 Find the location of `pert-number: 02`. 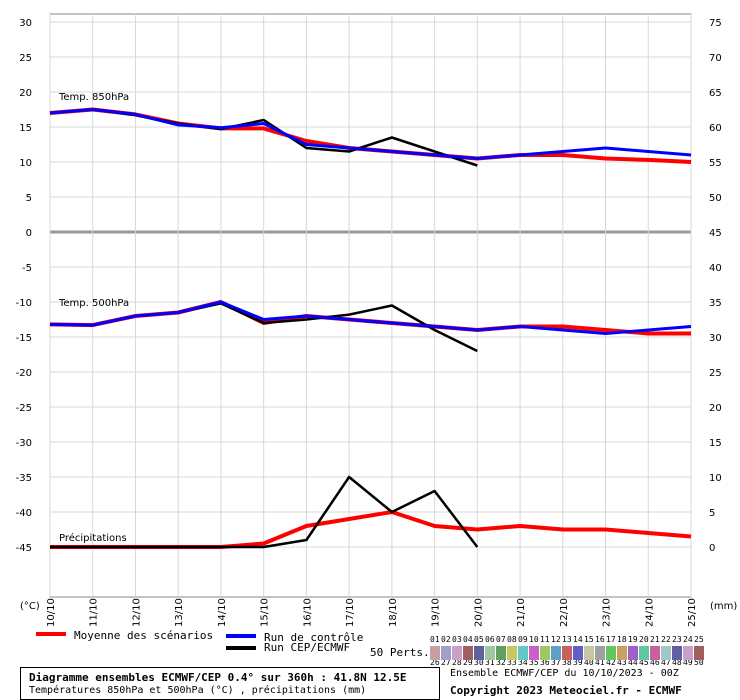

pert-number: 02 is located at coordinates (446, 639).